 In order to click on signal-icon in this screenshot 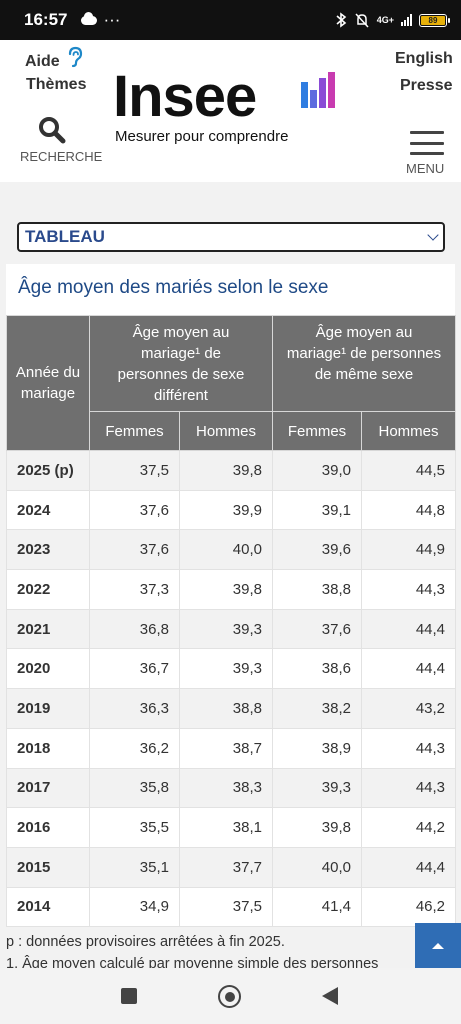, I will do `click(406, 20)`.